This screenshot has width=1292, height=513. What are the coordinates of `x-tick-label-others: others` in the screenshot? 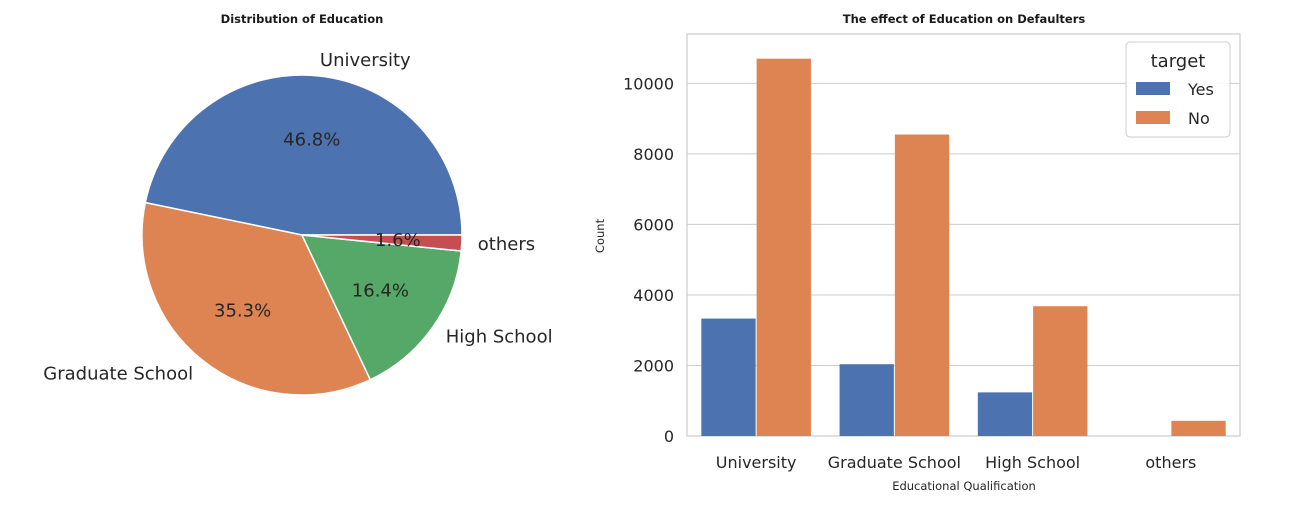 It's located at (1170, 462).